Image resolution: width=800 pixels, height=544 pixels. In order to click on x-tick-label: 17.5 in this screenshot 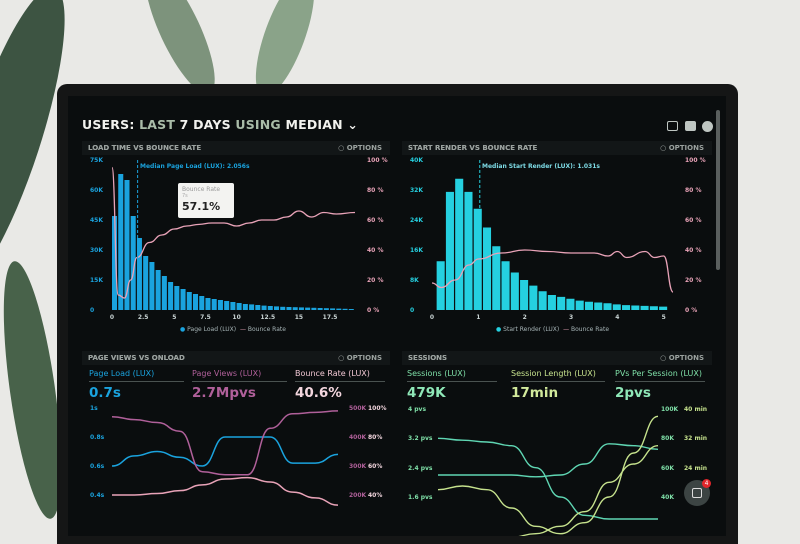, I will do `click(330, 317)`.